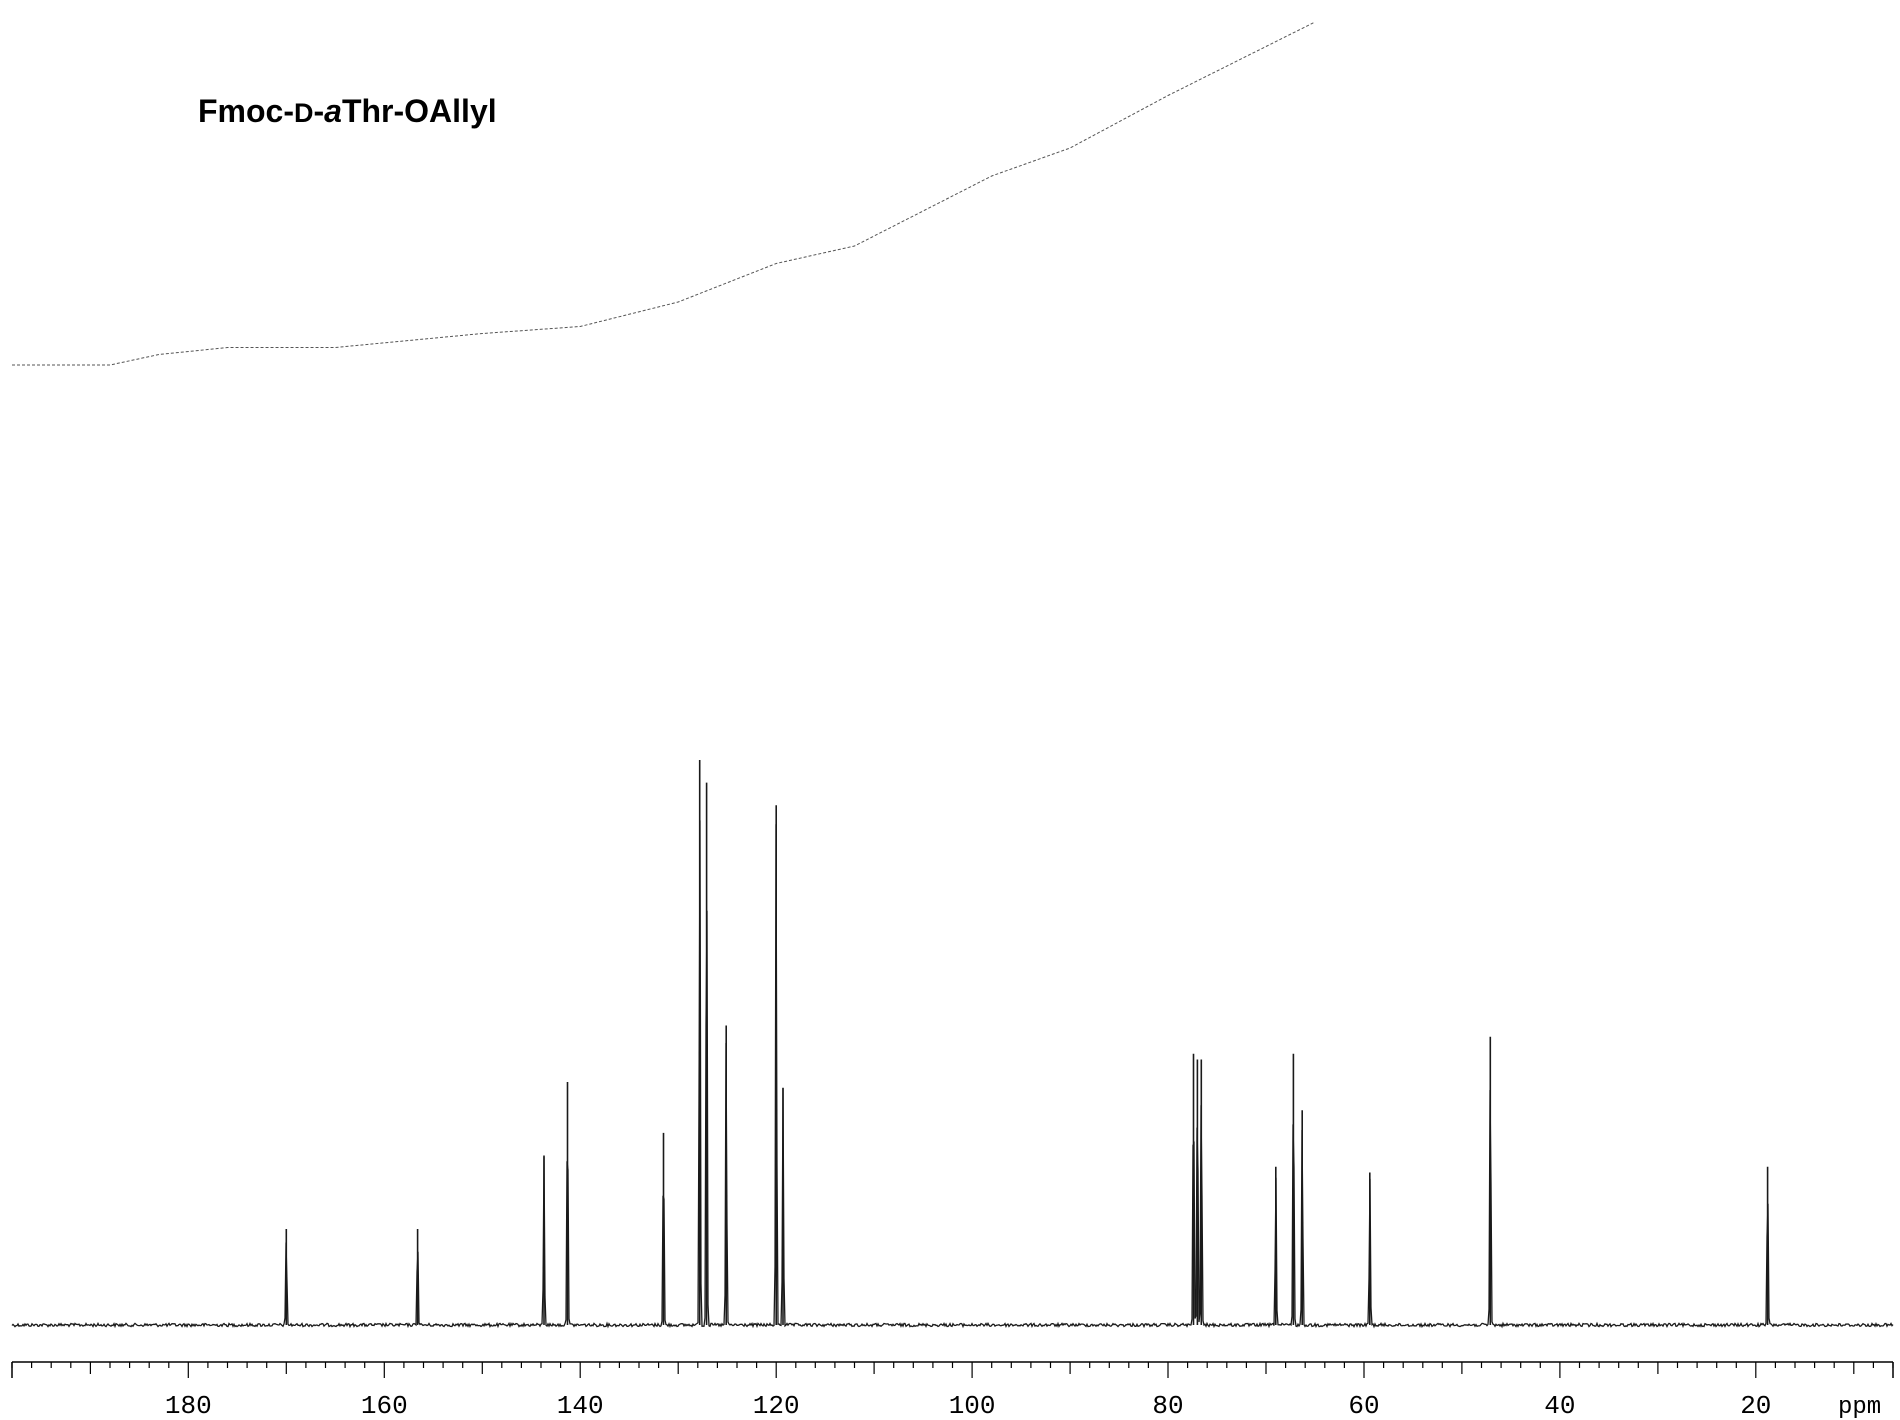  I want to click on x-tick-label-20: 20, so click(1755, 1405).